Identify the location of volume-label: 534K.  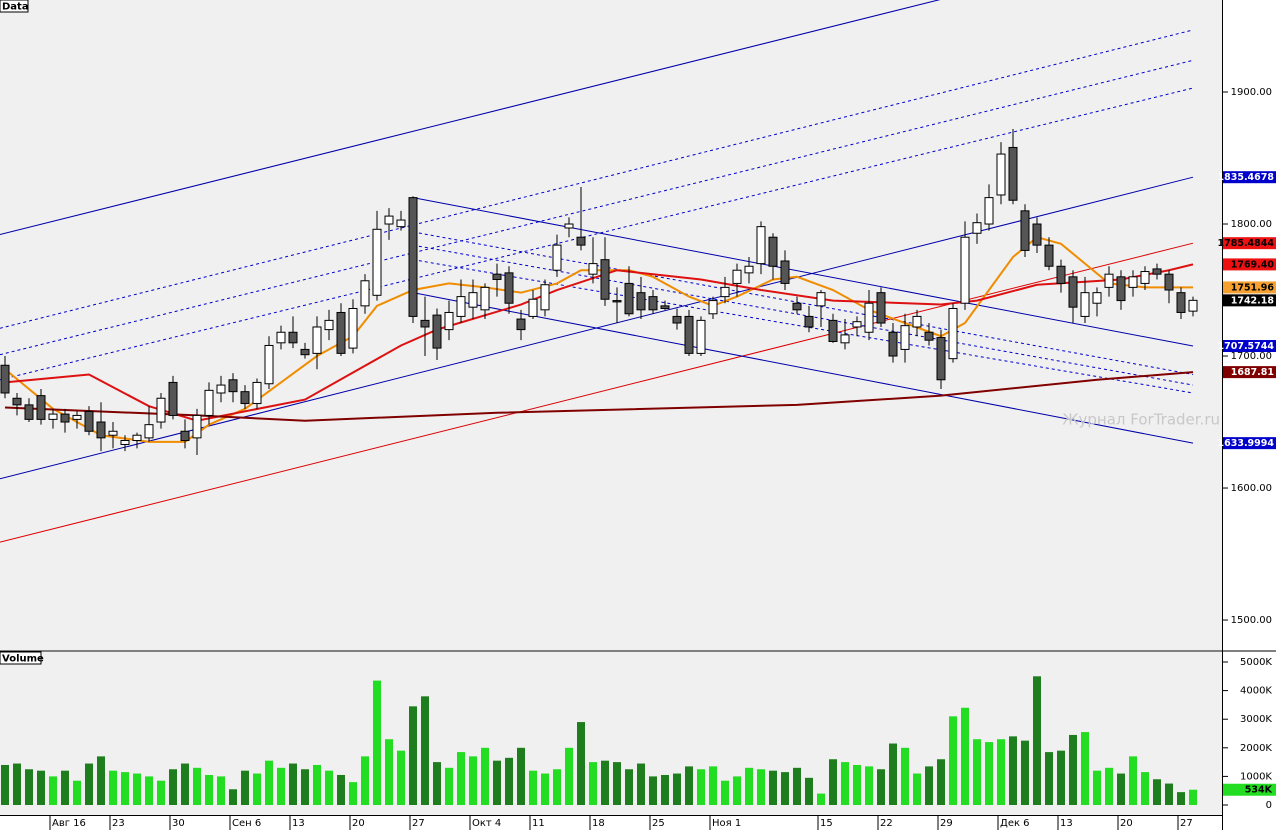
(1259, 790).